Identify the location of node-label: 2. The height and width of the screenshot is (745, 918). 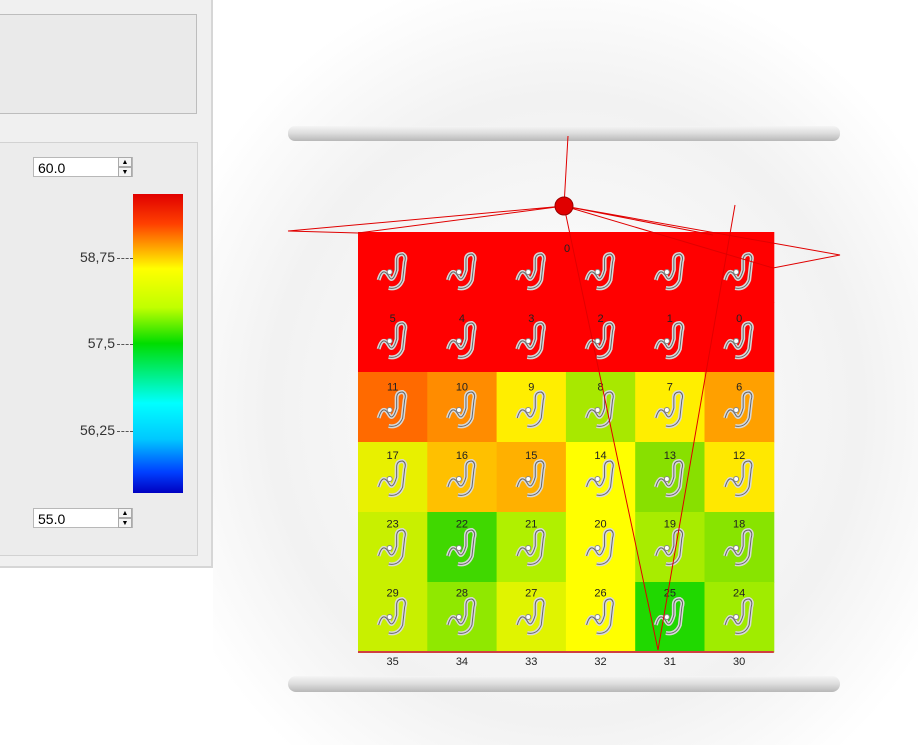
(600, 319).